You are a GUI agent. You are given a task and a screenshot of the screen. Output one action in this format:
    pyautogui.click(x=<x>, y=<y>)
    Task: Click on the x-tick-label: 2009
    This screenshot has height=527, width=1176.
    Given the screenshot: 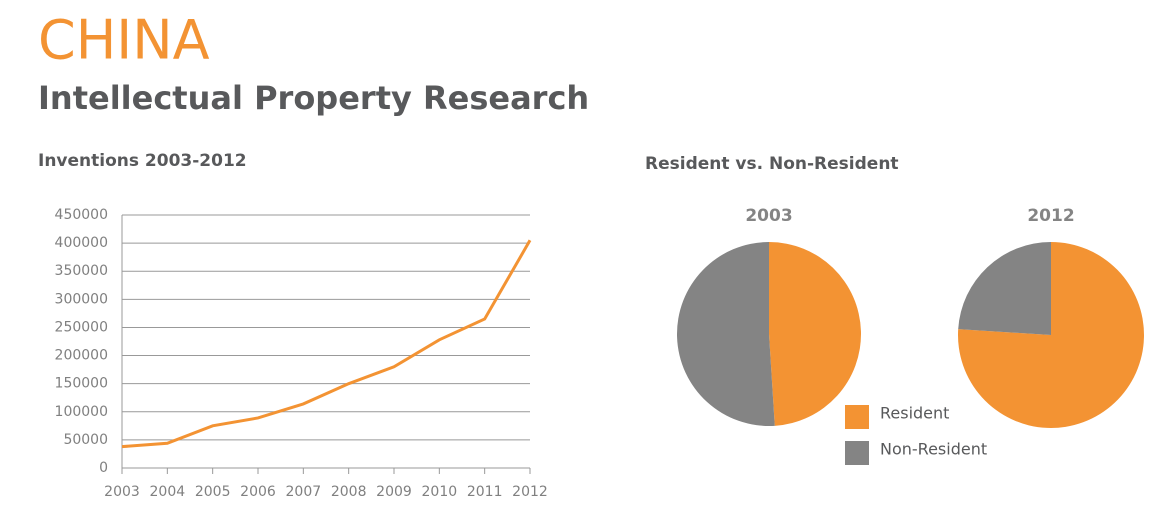 What is the action you would take?
    pyautogui.click(x=394, y=492)
    